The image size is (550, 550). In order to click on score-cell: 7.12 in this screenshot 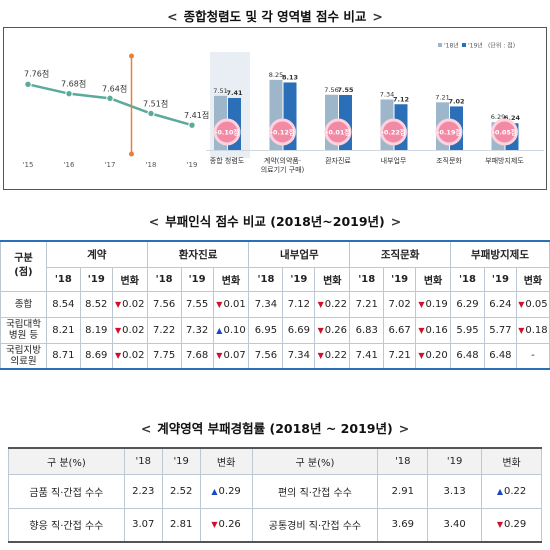, I will do `click(299, 304)`.